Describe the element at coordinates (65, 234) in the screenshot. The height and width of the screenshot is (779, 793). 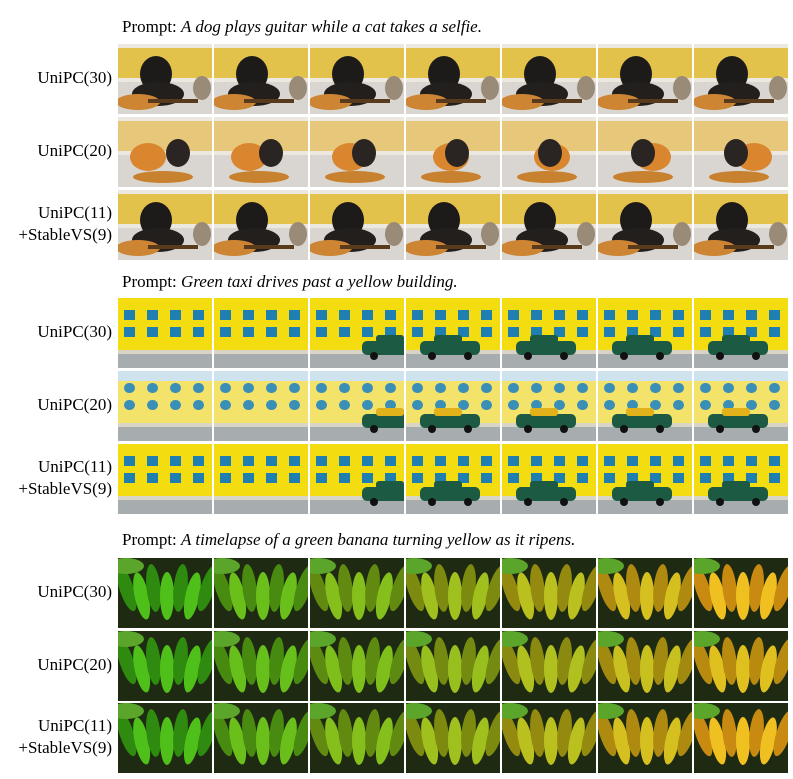
I see `row-label: +StableVS(9)` at that location.